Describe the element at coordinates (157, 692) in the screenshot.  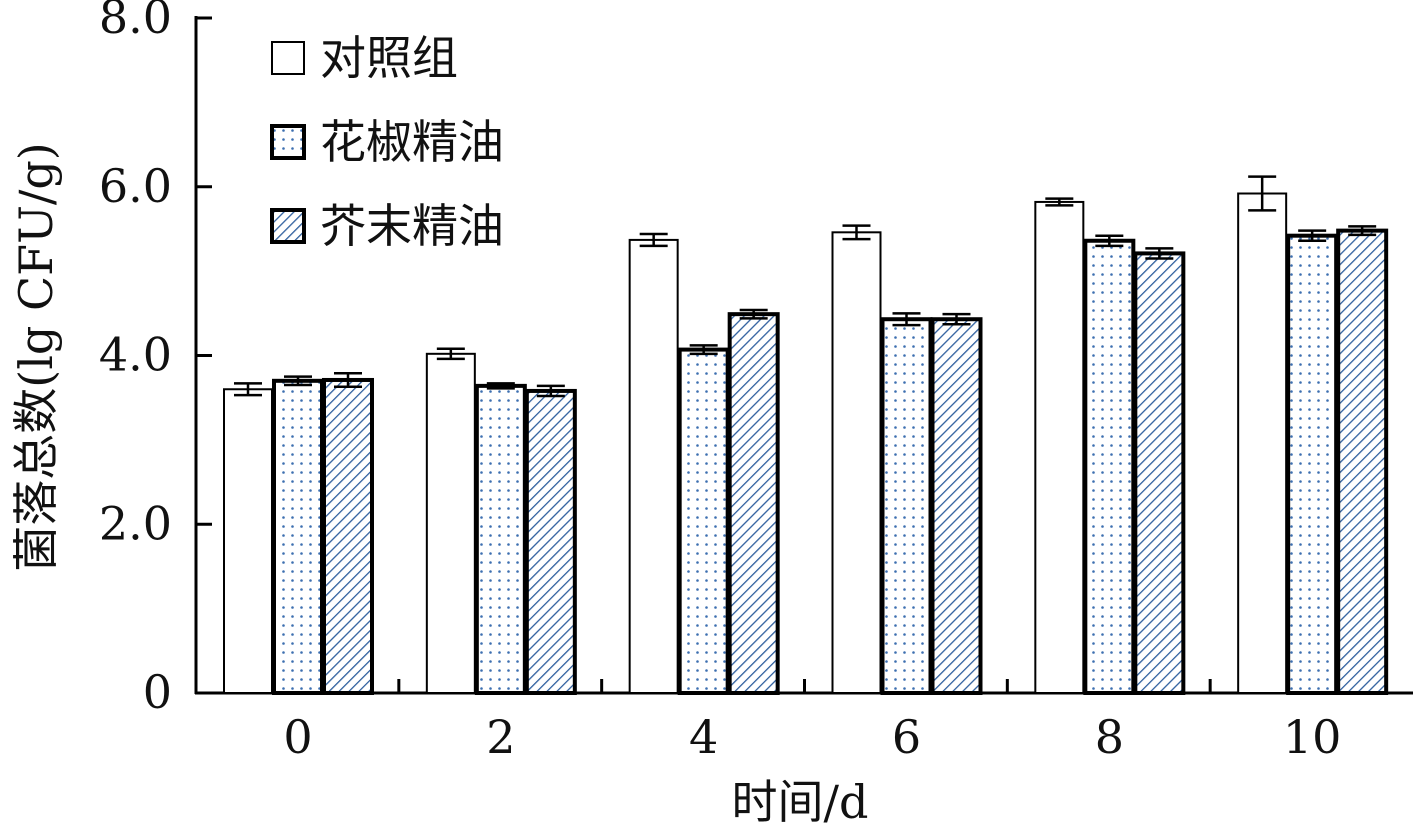
I see `y-tick-label: 0` at that location.